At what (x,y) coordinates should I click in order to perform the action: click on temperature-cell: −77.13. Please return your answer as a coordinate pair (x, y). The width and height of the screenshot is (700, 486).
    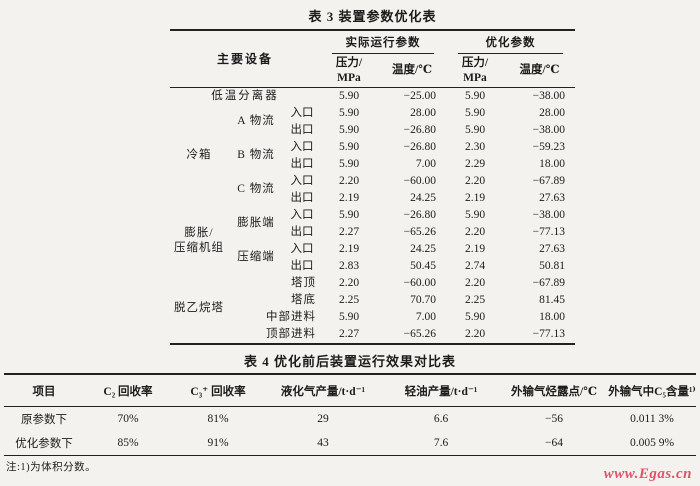
    Looking at the image, I should click on (548, 231).